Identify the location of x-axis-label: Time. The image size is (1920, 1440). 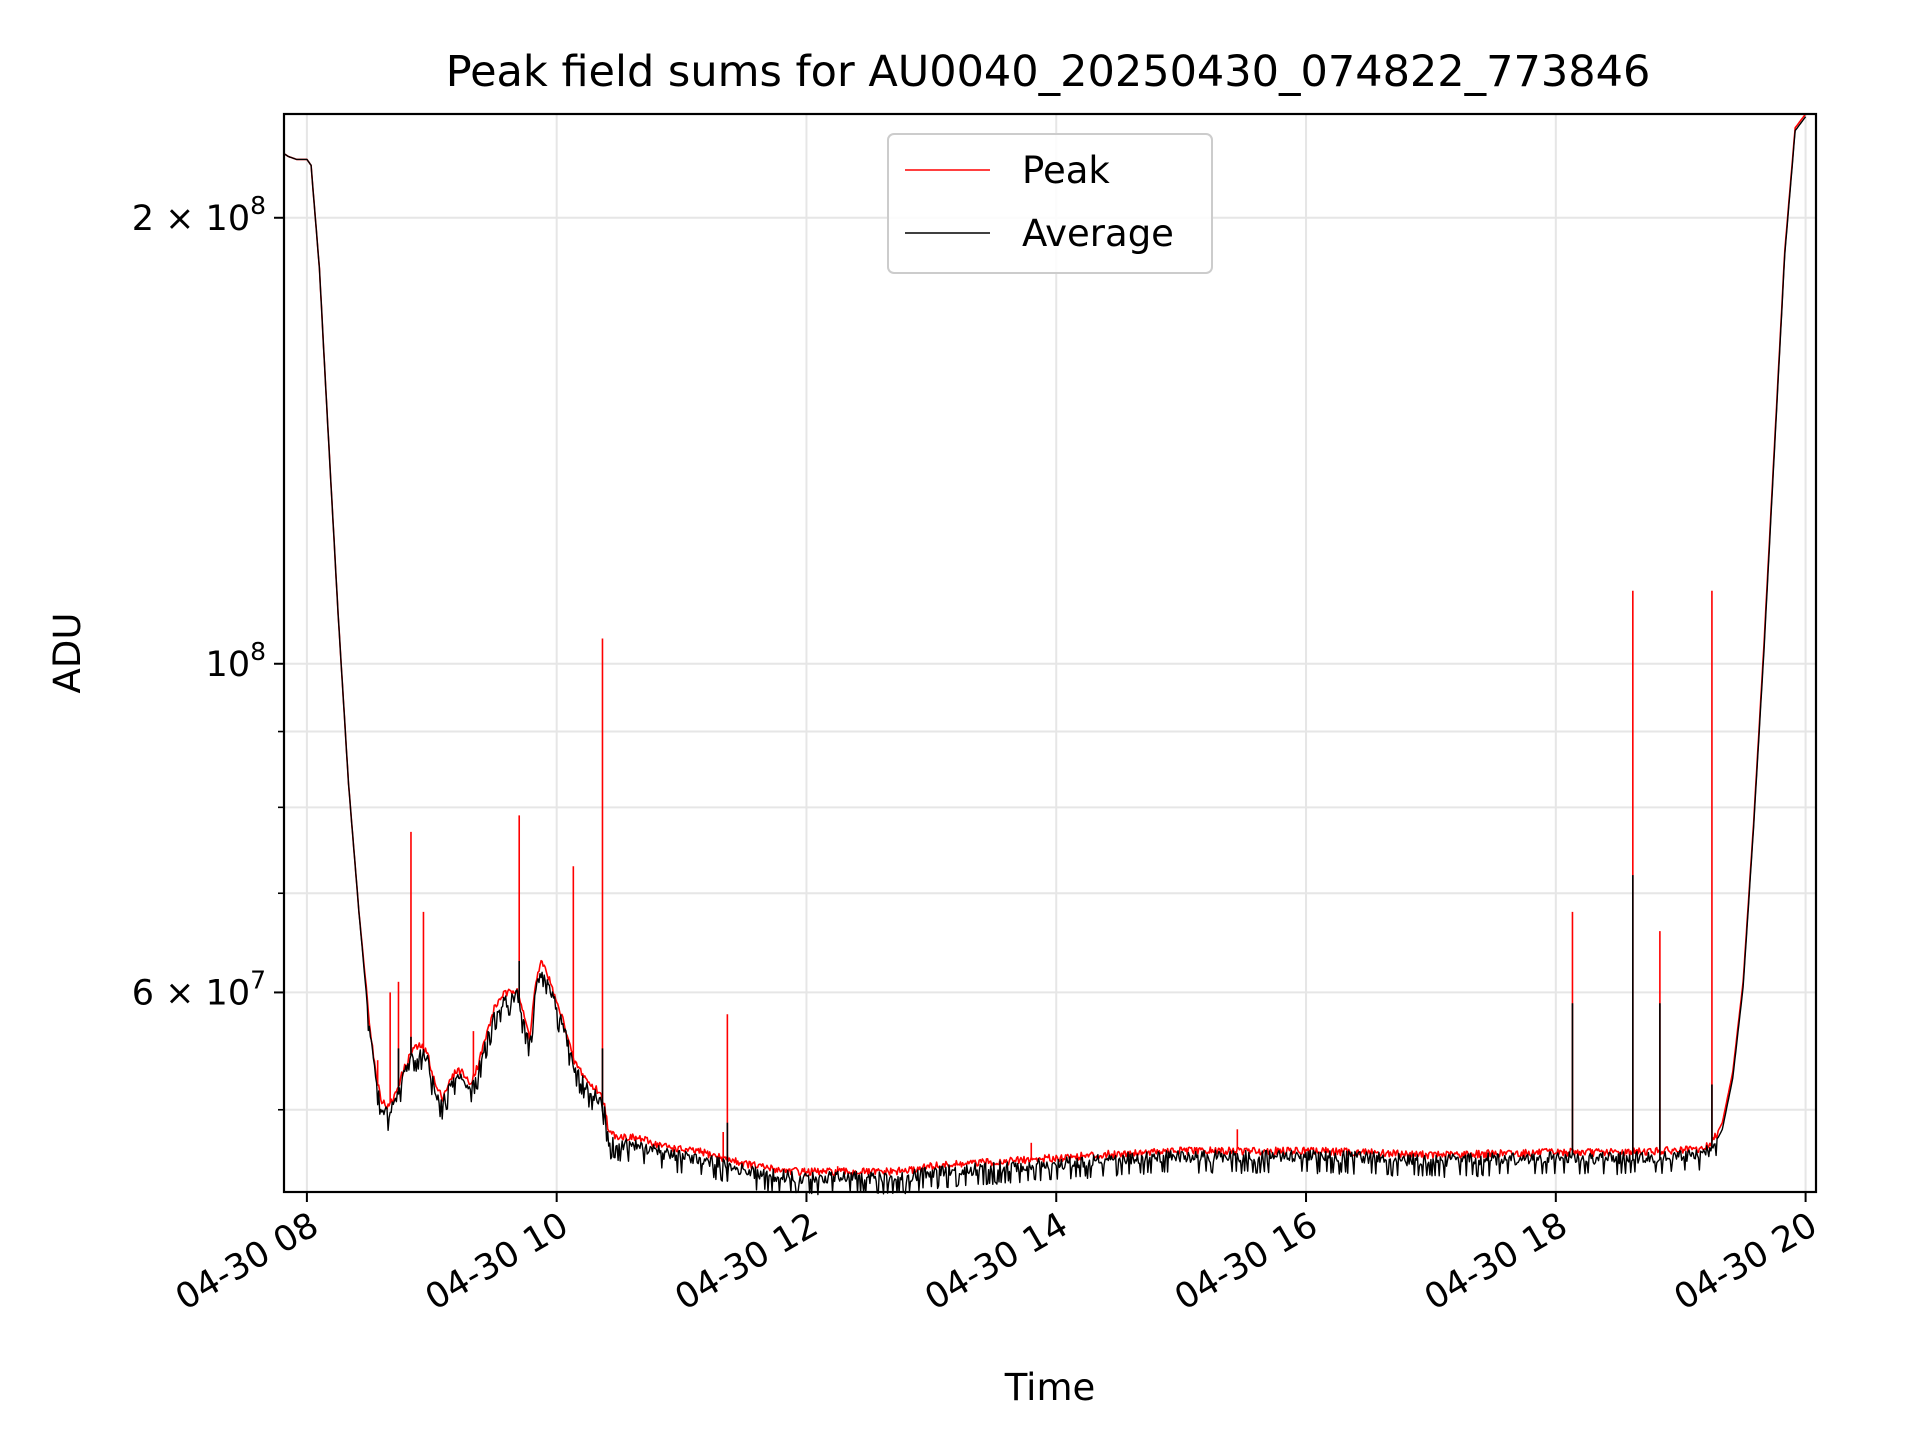
(1050, 1387).